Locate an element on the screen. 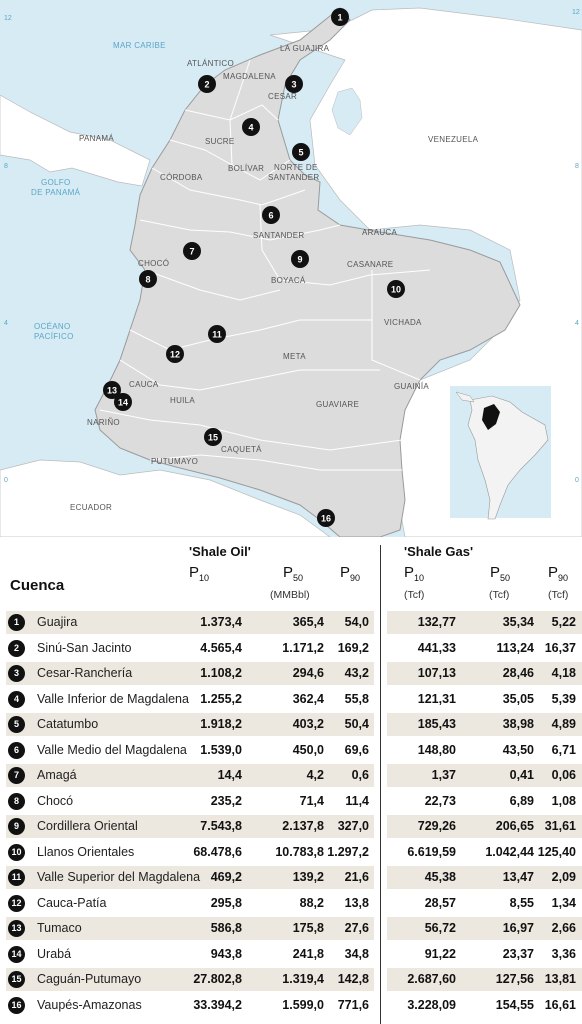  gas-p50-header: P50 is located at coordinates (500, 573).